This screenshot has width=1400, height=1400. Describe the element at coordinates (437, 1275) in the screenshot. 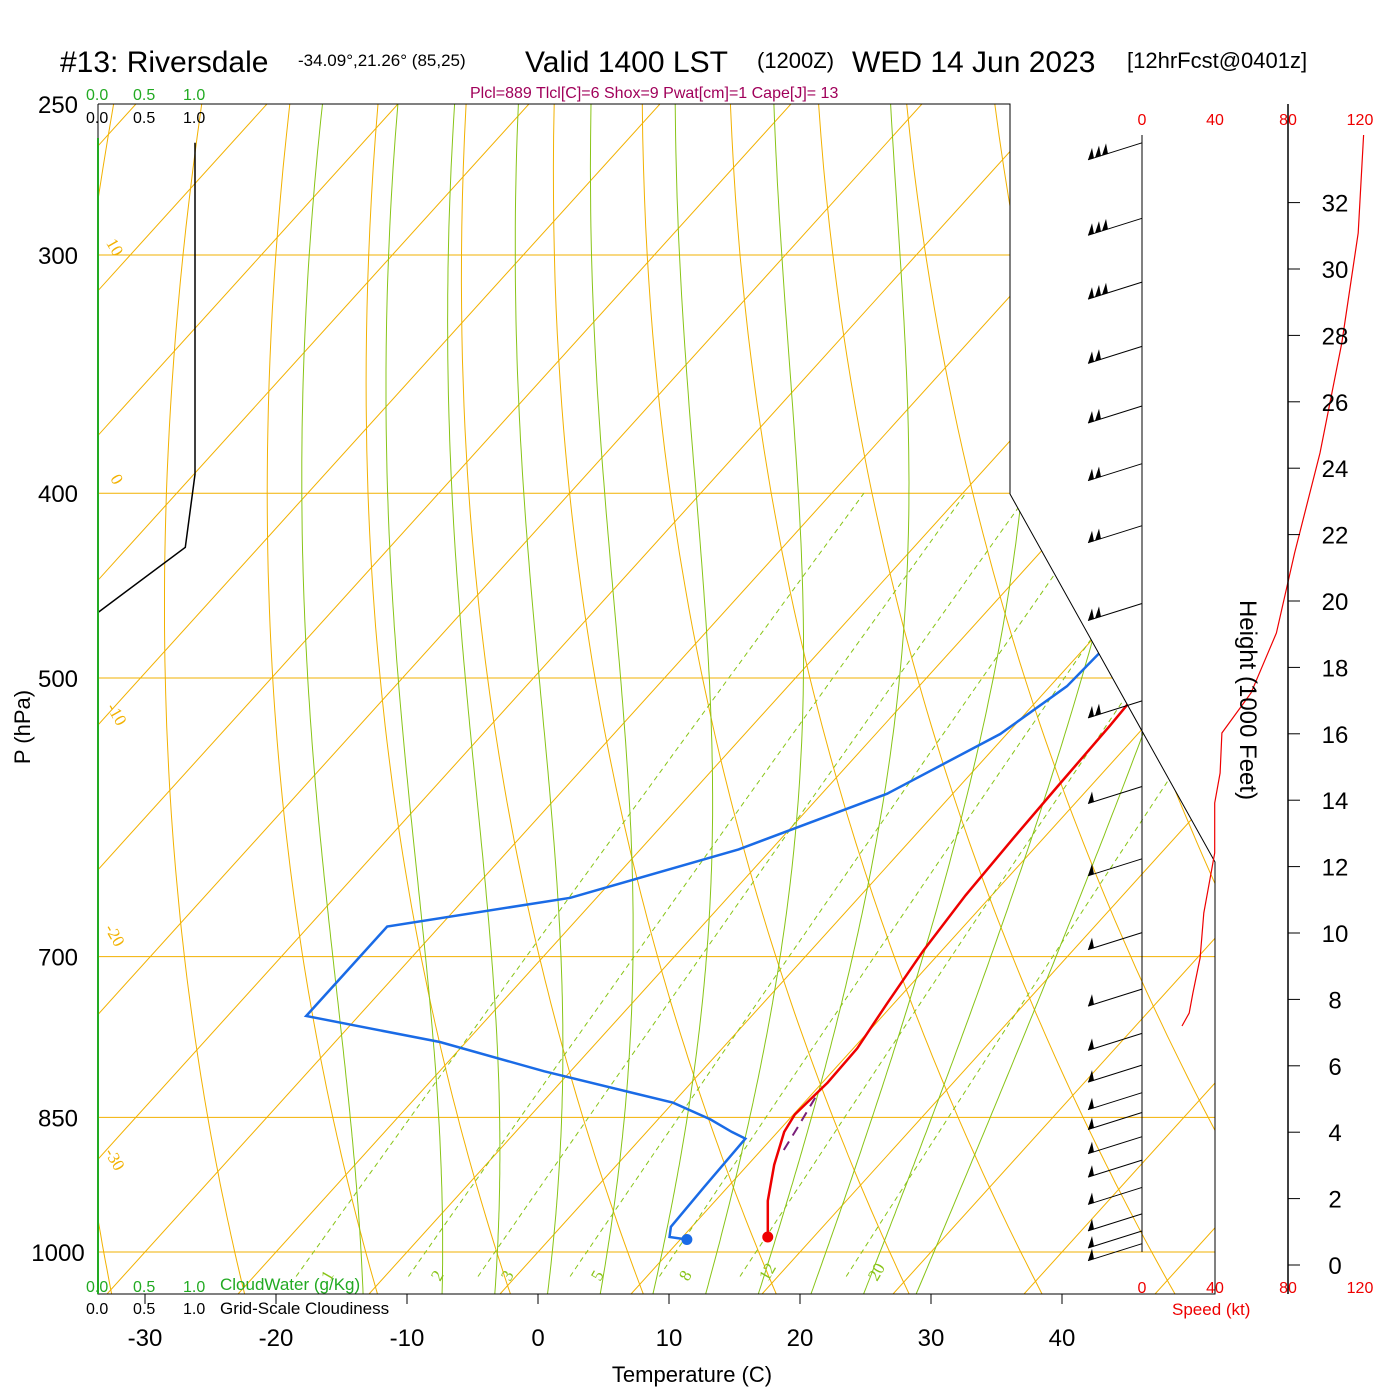

I see `mixing-ratio-label-2: 2` at that location.